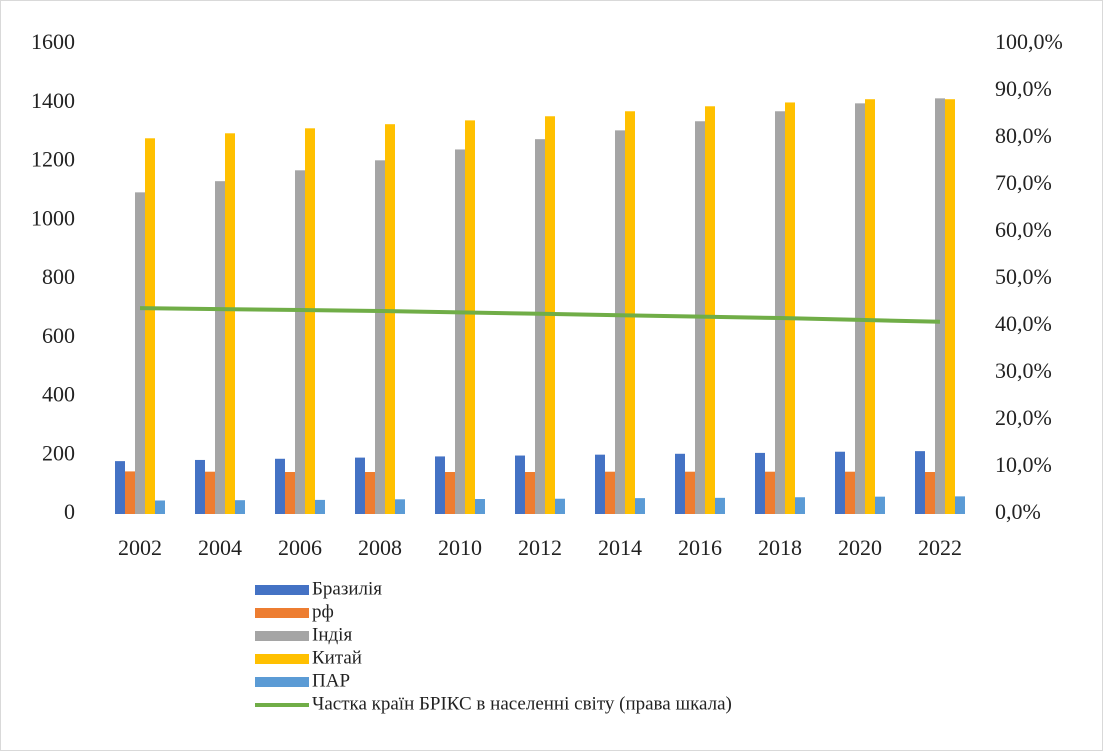 This screenshot has width=1103, height=751. I want to click on y-tick-label: 1600, so click(53, 41).